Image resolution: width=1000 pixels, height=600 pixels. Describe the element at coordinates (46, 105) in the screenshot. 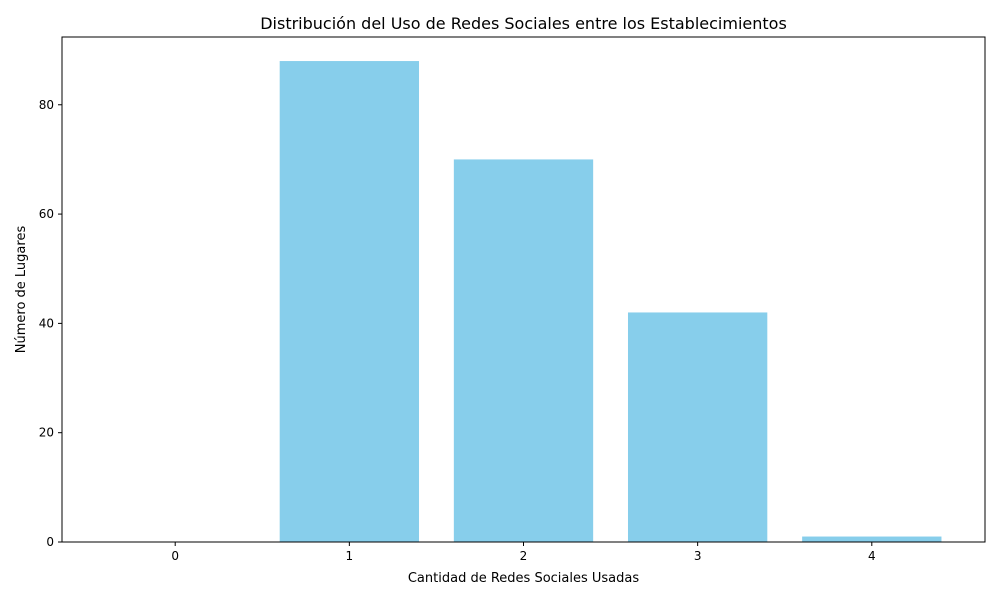

I see `y-tick-label: 80` at that location.